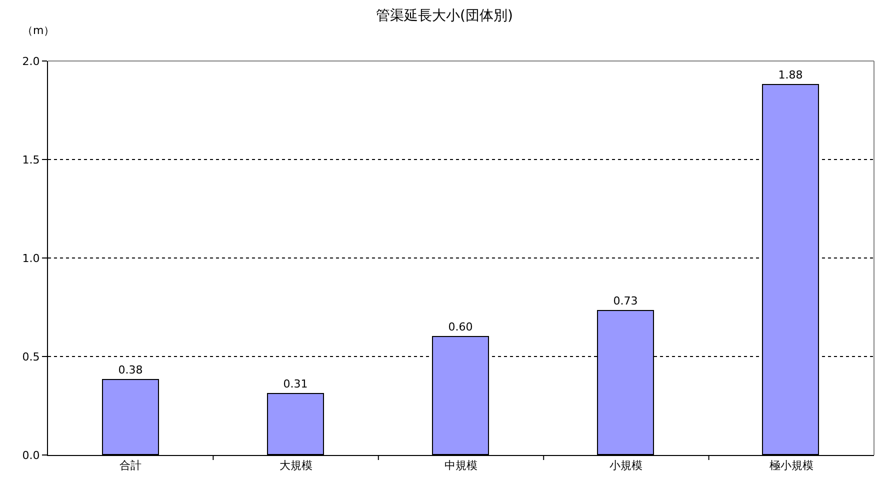 This screenshot has width=889, height=492. I want to click on y-tick-label: 0.0, so click(31, 455).